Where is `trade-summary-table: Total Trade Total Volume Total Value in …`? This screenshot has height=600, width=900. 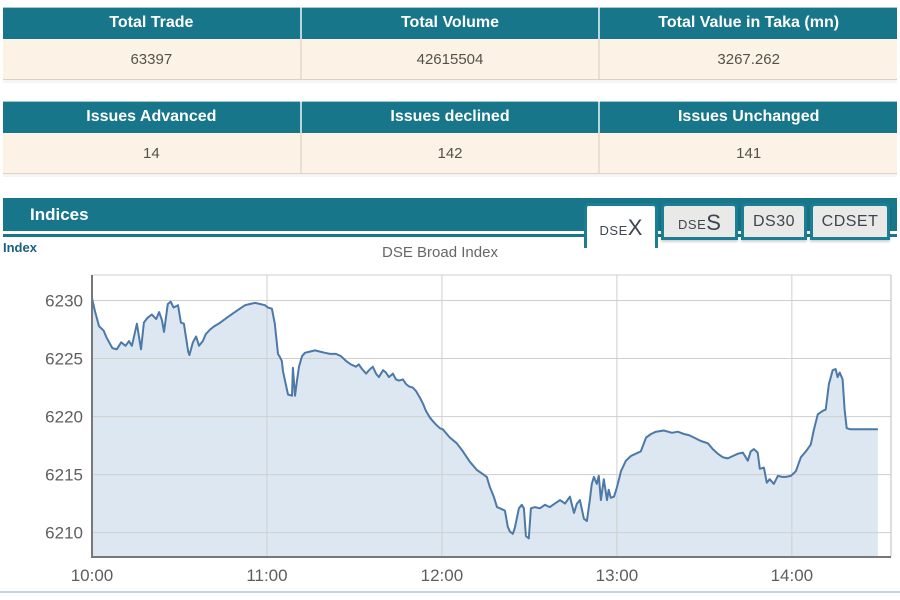
trade-summary-table: Total Trade Total Volume Total Value in … is located at coordinates (450, 43).